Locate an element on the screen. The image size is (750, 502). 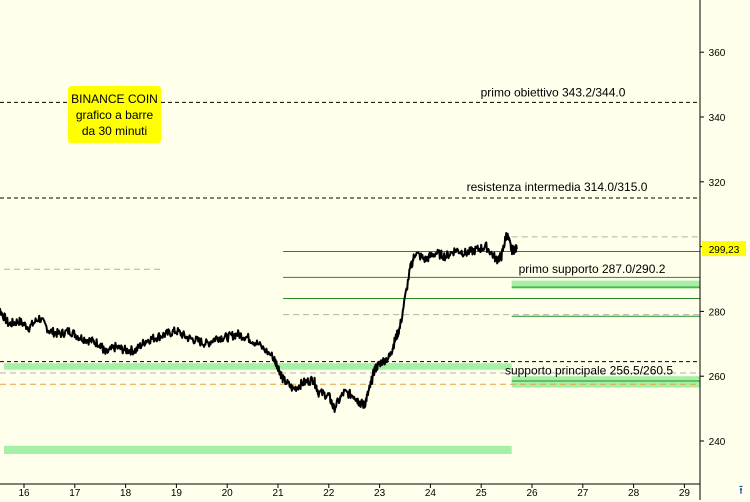
x-axis-ticks: 16 17 18 19 20 21 22 23 24 25 26 27 28 29 is located at coordinates (354, 491).